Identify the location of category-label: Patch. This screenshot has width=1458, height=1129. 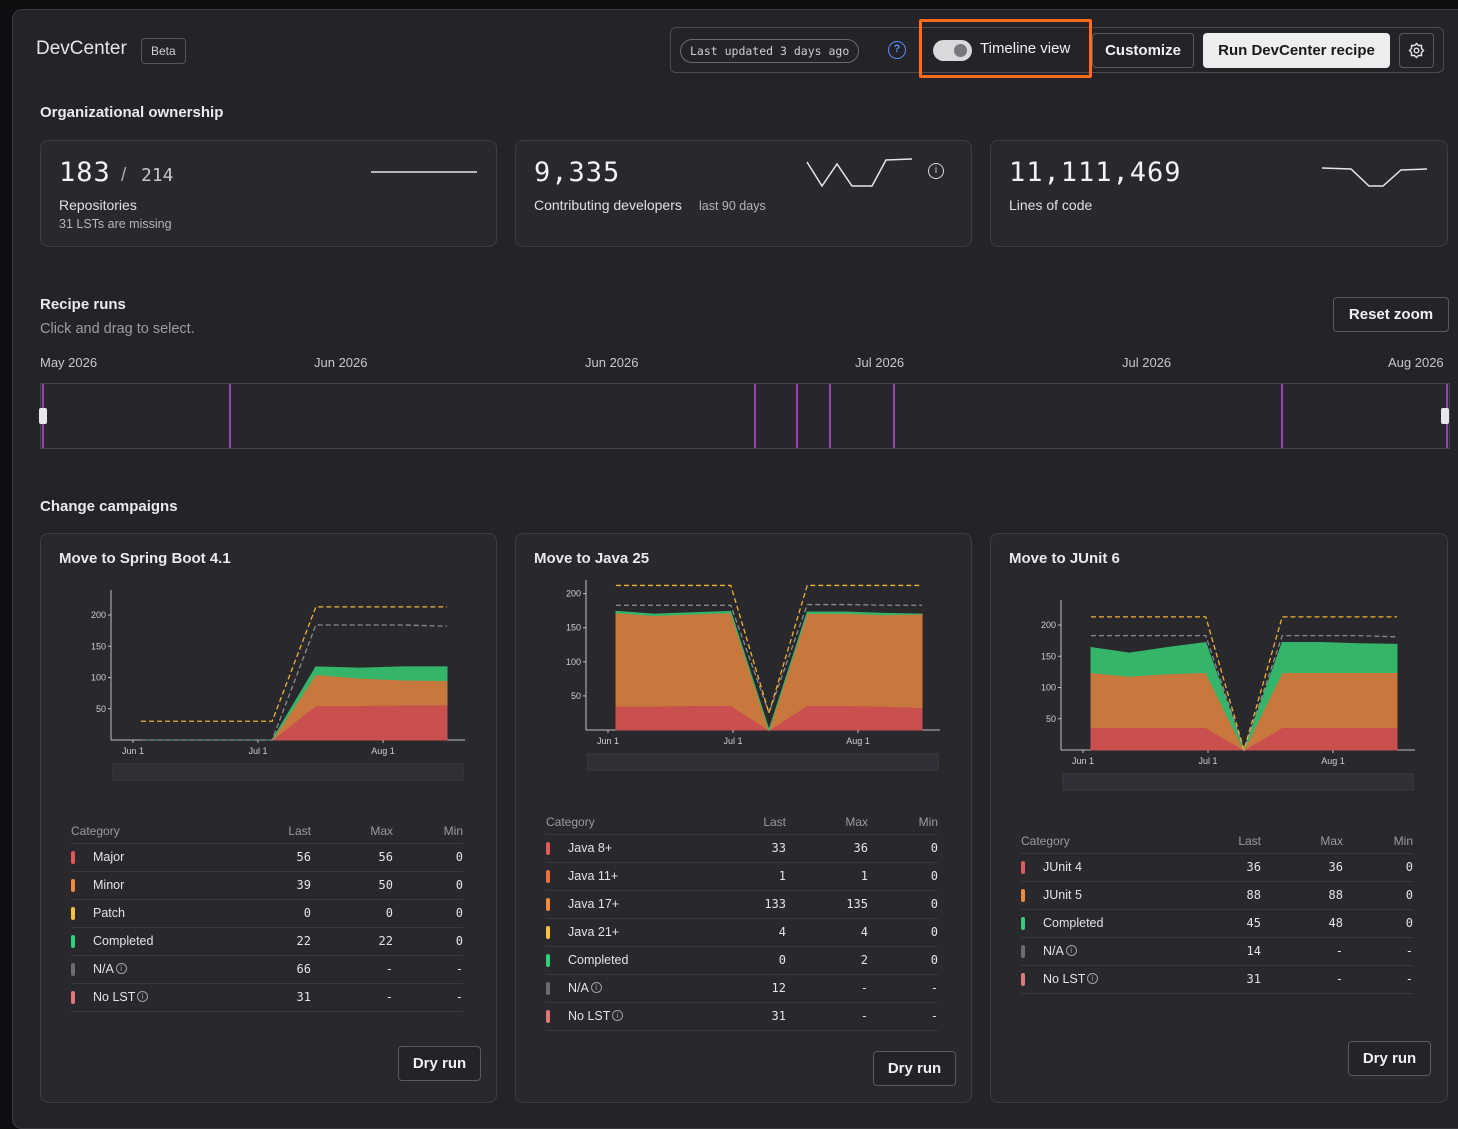
(109, 913).